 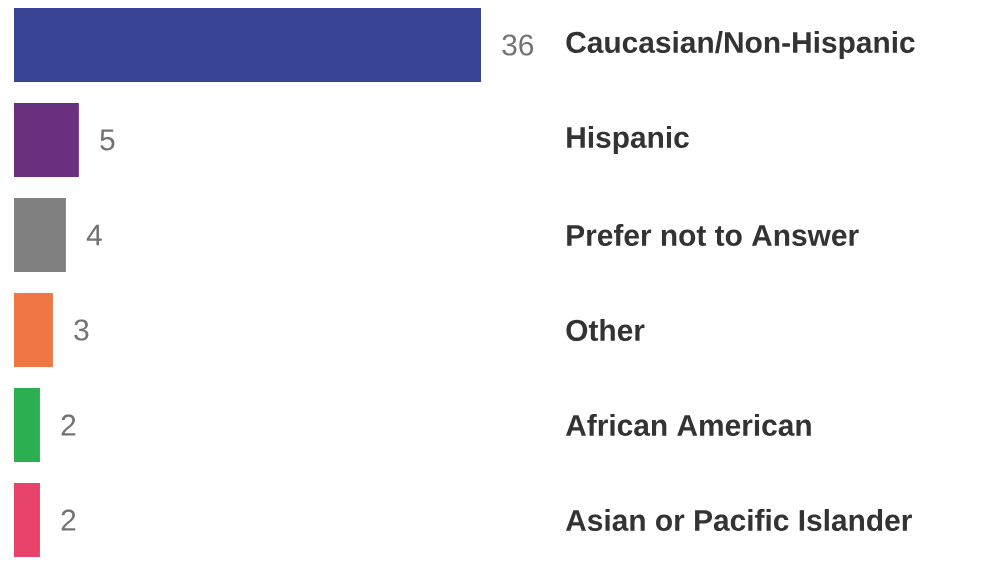 What do you see at coordinates (738, 520) in the screenshot?
I see `y-tick-label: Asian or Pacific Islander` at bounding box center [738, 520].